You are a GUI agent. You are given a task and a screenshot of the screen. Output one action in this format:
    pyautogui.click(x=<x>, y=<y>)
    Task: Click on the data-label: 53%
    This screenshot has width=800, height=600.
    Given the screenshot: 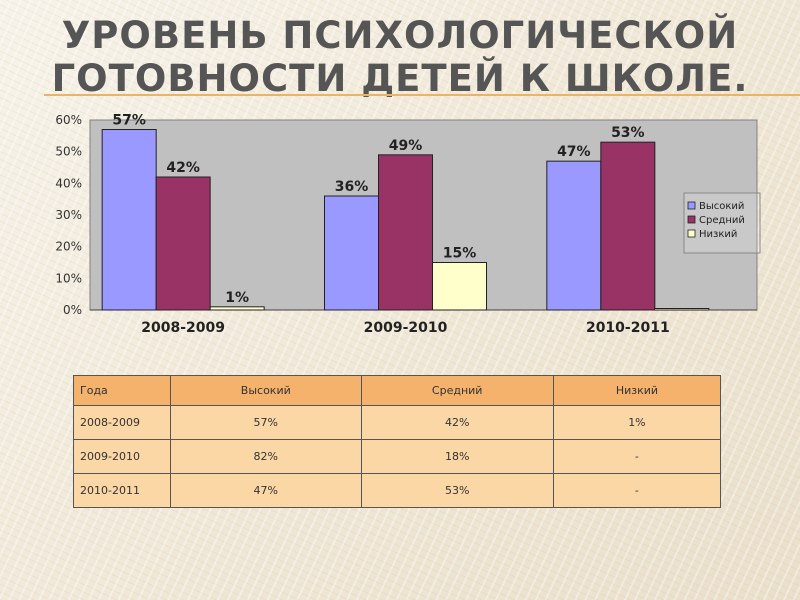 What is the action you would take?
    pyautogui.click(x=628, y=133)
    